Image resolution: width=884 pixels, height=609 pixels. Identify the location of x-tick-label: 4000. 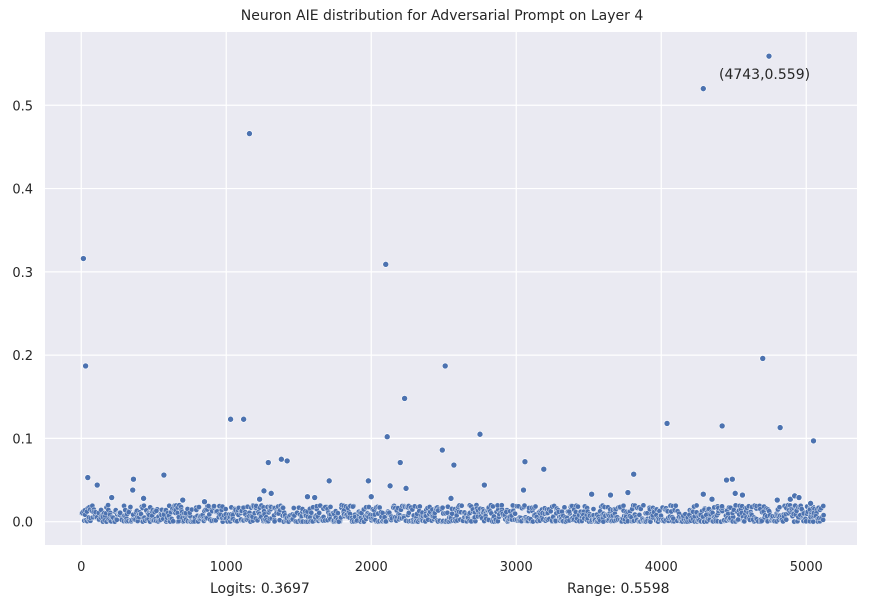
(661, 567).